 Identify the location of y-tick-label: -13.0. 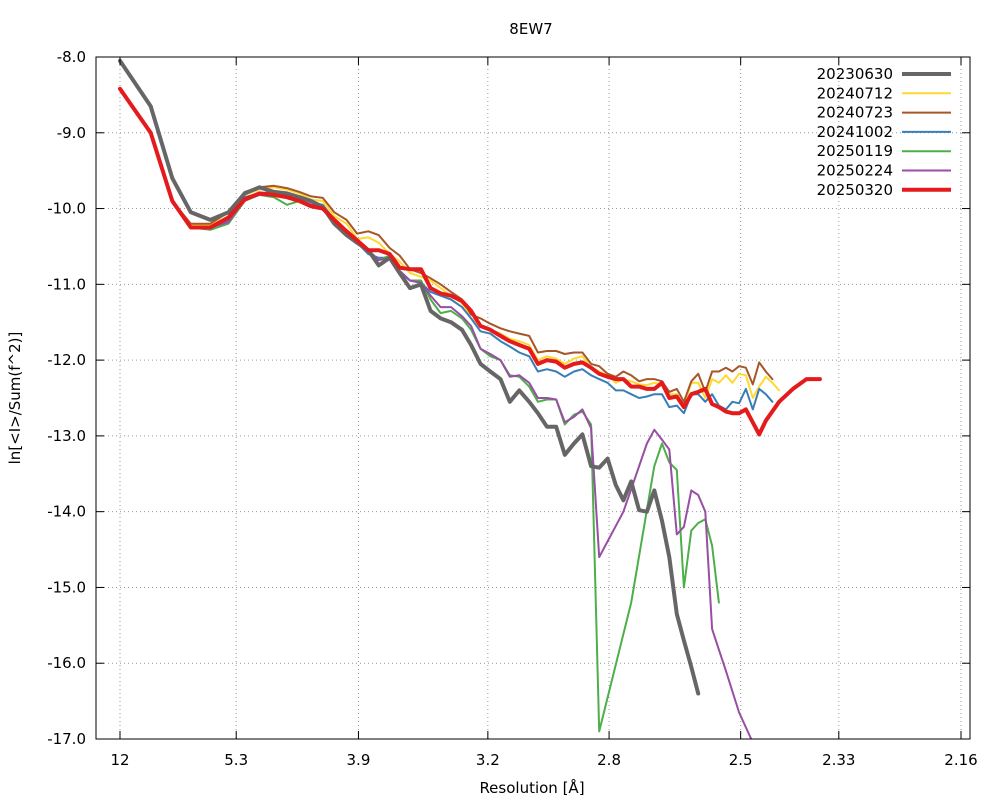
(66, 436).